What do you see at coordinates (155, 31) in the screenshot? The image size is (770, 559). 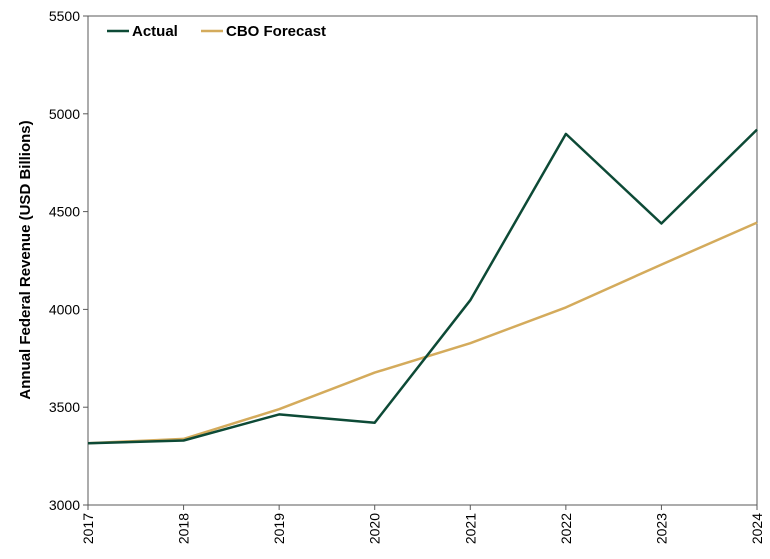 I see `legend-label: Actual` at bounding box center [155, 31].